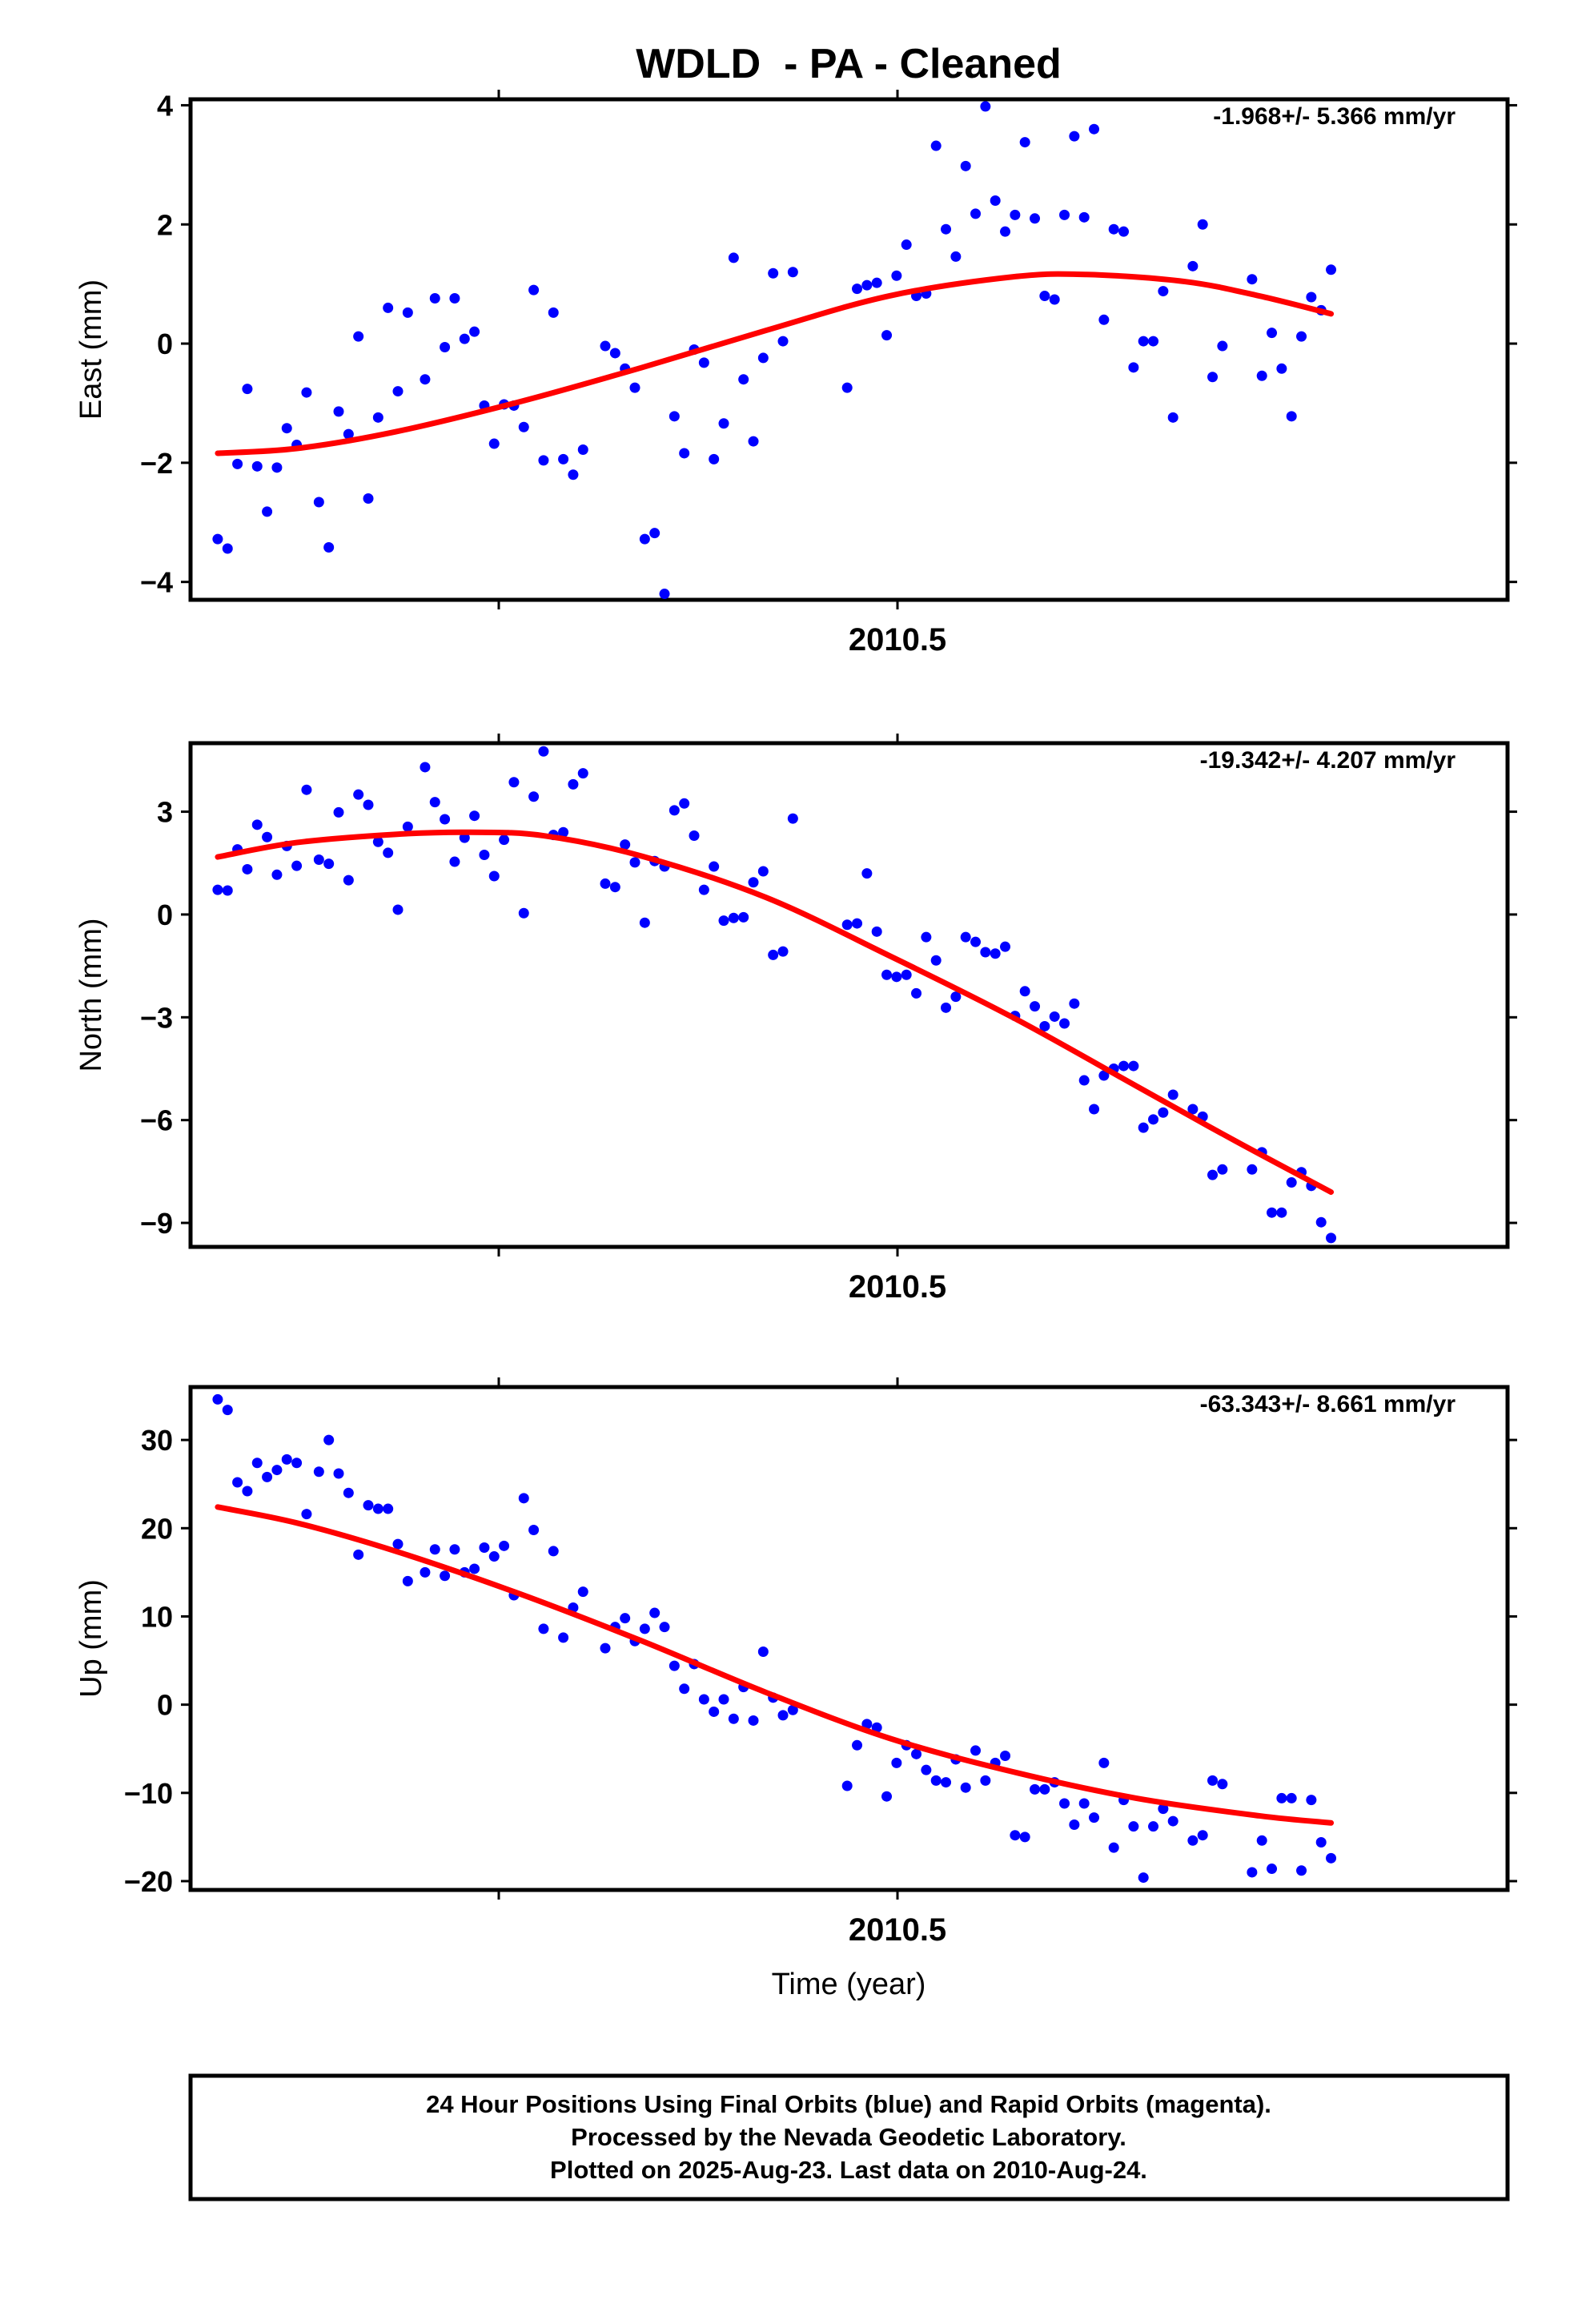 This screenshot has width=1582, height=2324. I want to click on east-ytick-label: −2, so click(156, 464).